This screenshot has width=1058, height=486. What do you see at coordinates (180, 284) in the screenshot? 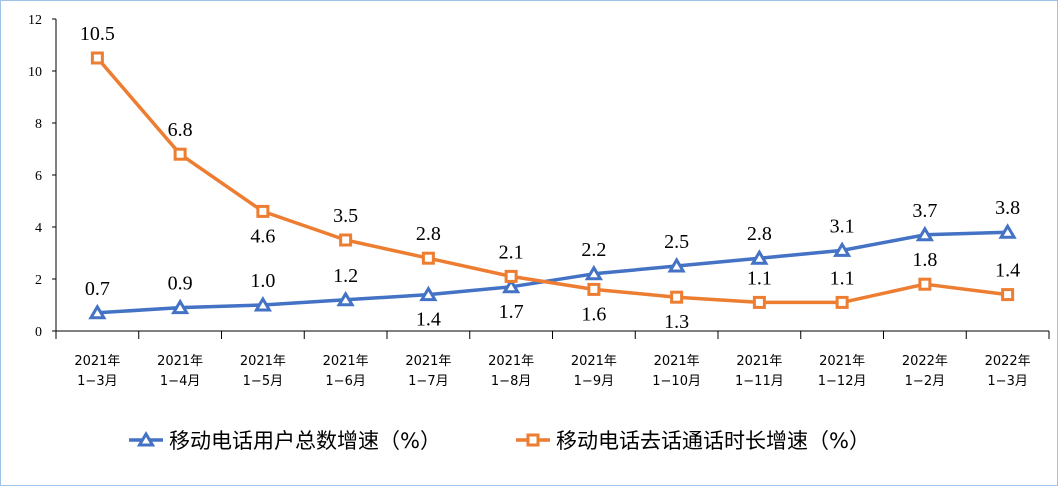
I see `data-label-0: 0.9` at bounding box center [180, 284].